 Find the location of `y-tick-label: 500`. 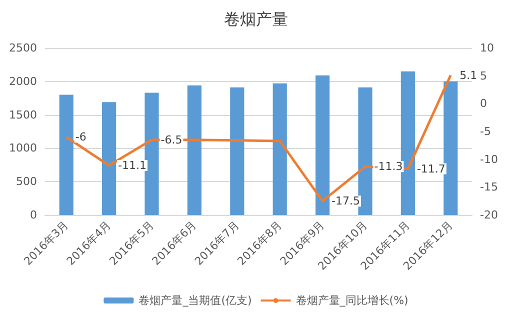

y-tick-label: 500 is located at coordinates (26, 181).